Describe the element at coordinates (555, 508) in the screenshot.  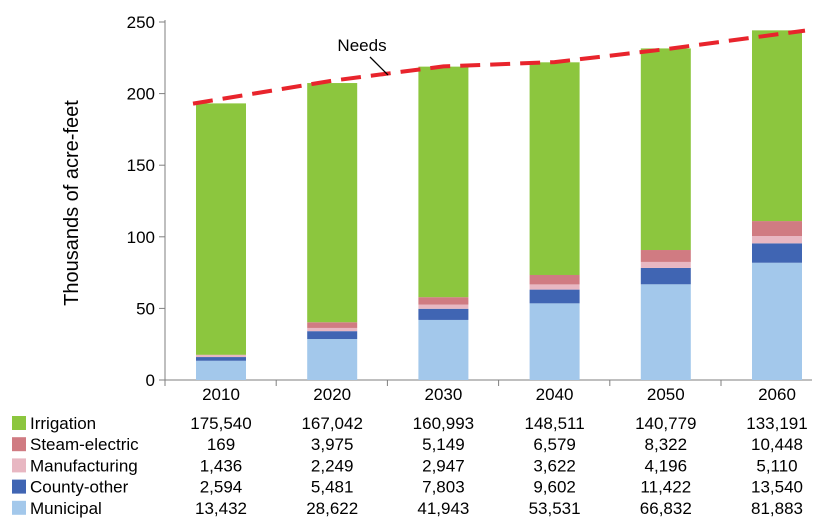
I see `table-value: 53,531` at that location.